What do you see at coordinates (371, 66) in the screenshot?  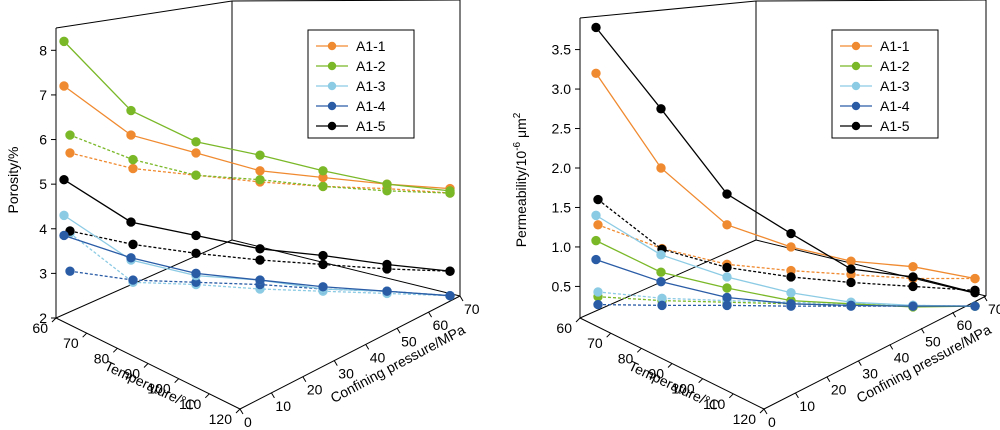 I see `legend-label: A1-2` at bounding box center [371, 66].